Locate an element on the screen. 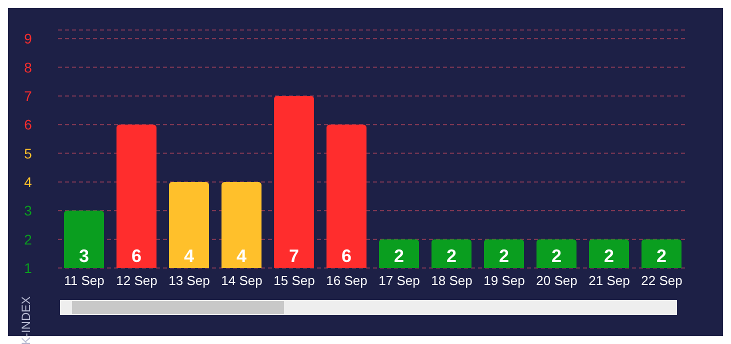 The image size is (731, 344). y-axis-title: K-INDEX is located at coordinates (26, 319).